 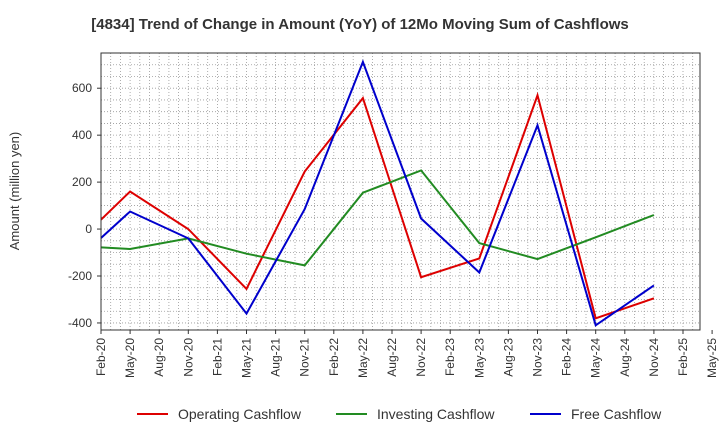 I want to click on x-tick-label: Aug-24, so click(x=625, y=357).